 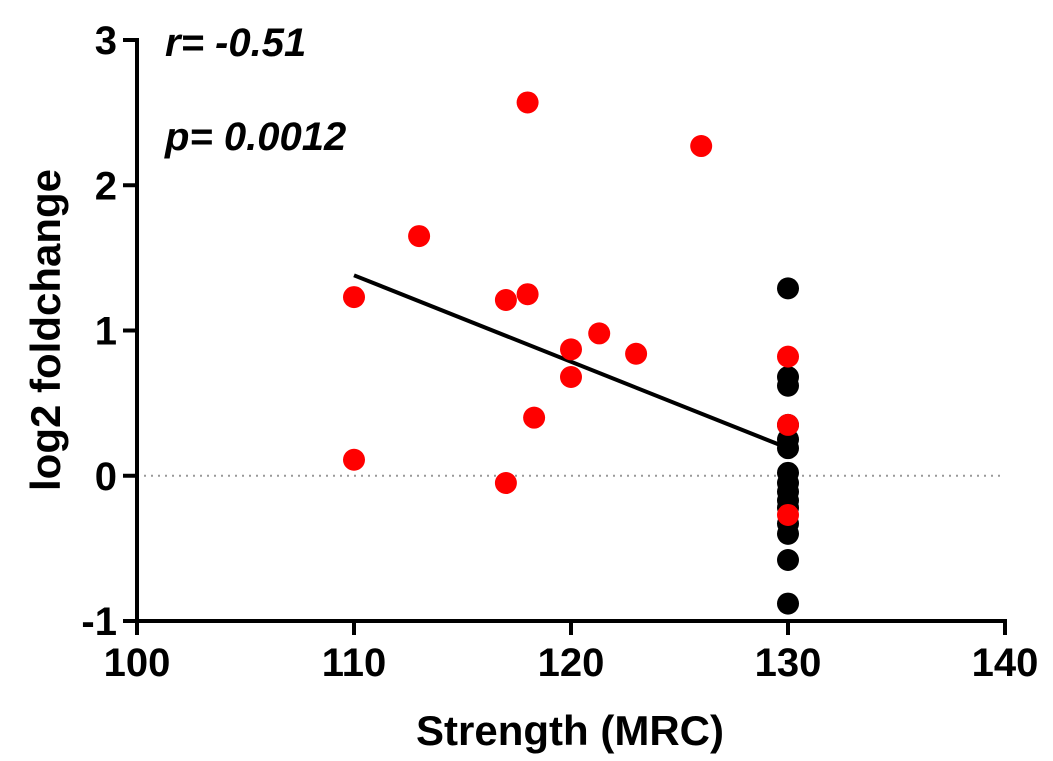 I want to click on y-tick-label: 0, so click(x=106, y=477).